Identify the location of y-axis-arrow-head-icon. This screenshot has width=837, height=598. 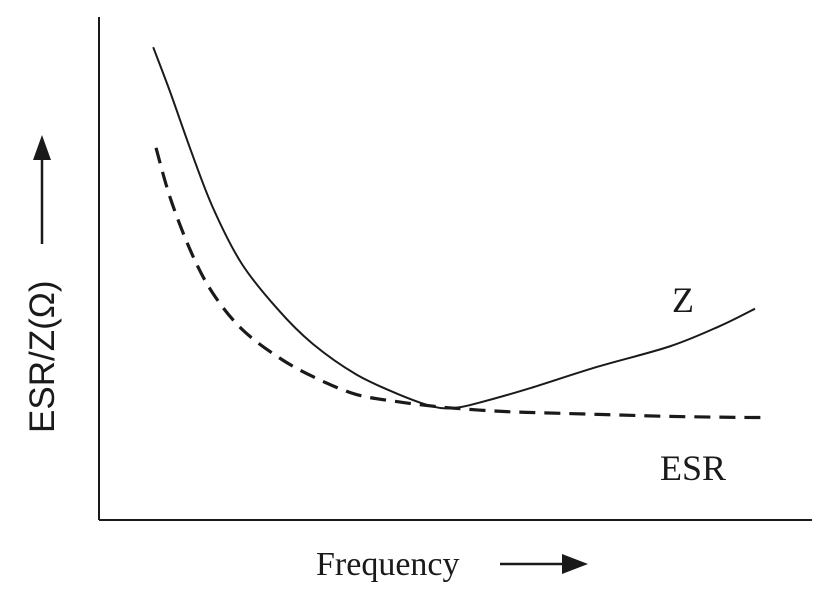
(42, 147).